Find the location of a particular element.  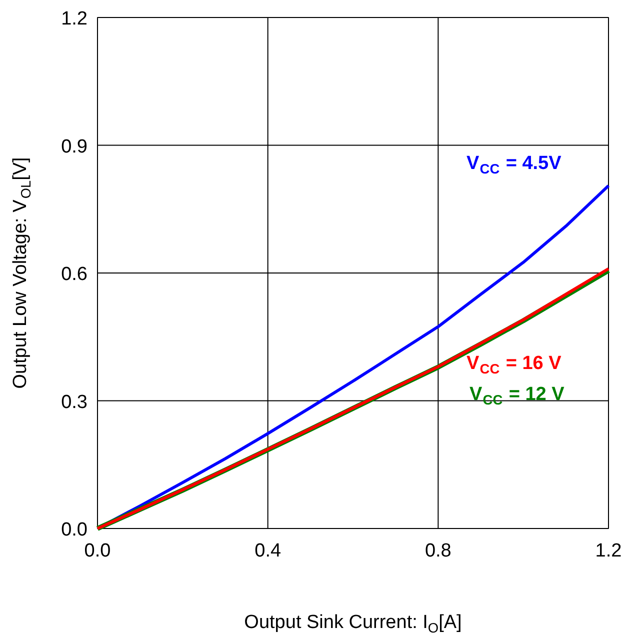

y-tick-label: 0.6 is located at coordinates (74, 274).